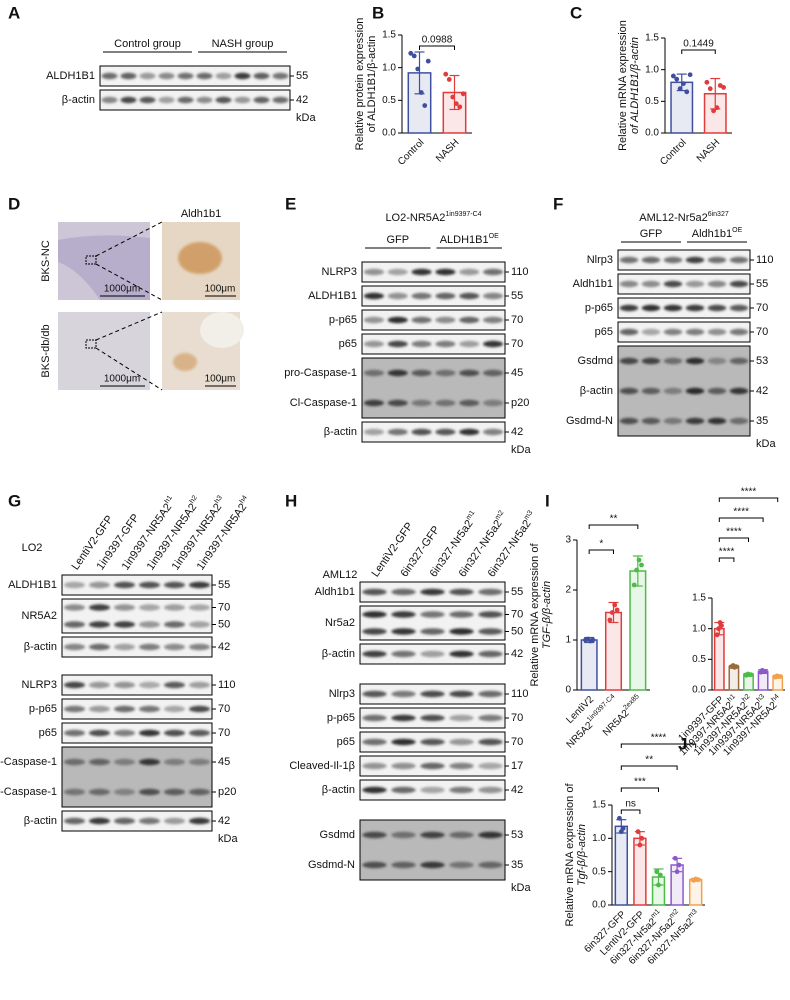 The width and height of the screenshot is (790, 1000). What do you see at coordinates (718, 214) in the screenshot?
I see `blot-title-sup: 6in327` at bounding box center [718, 214].